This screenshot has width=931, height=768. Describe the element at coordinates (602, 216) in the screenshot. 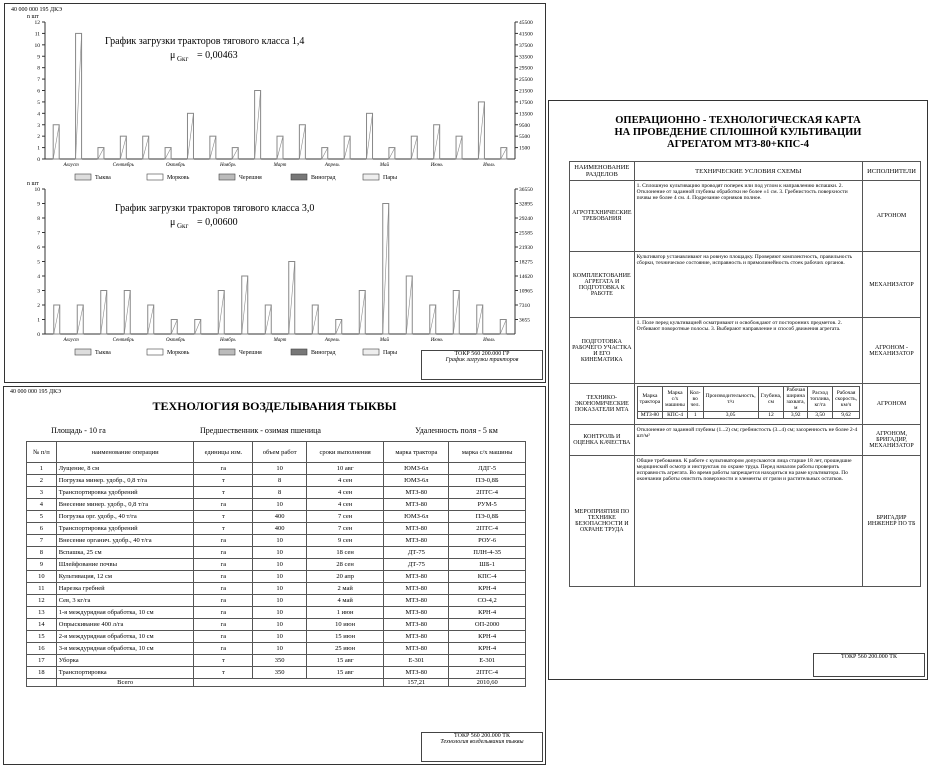

I see `section-name: АГРОТЕХНИЧЕСКИЕ ТРЕБОВАНИЯ` at that location.